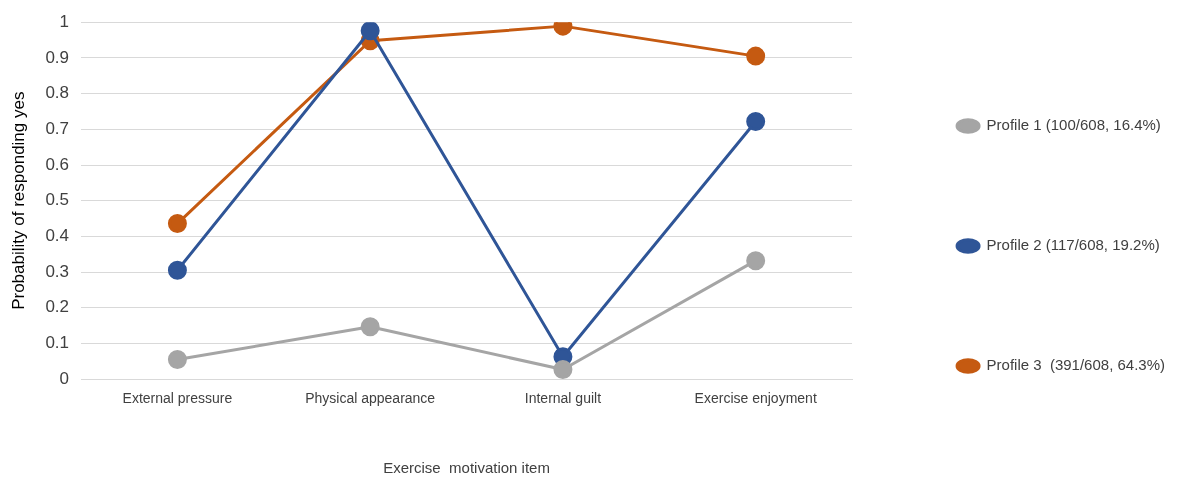 This screenshot has width=1195, height=492. Describe the element at coordinates (57, 164) in the screenshot. I see `y-tick-label: 0.6` at that location.